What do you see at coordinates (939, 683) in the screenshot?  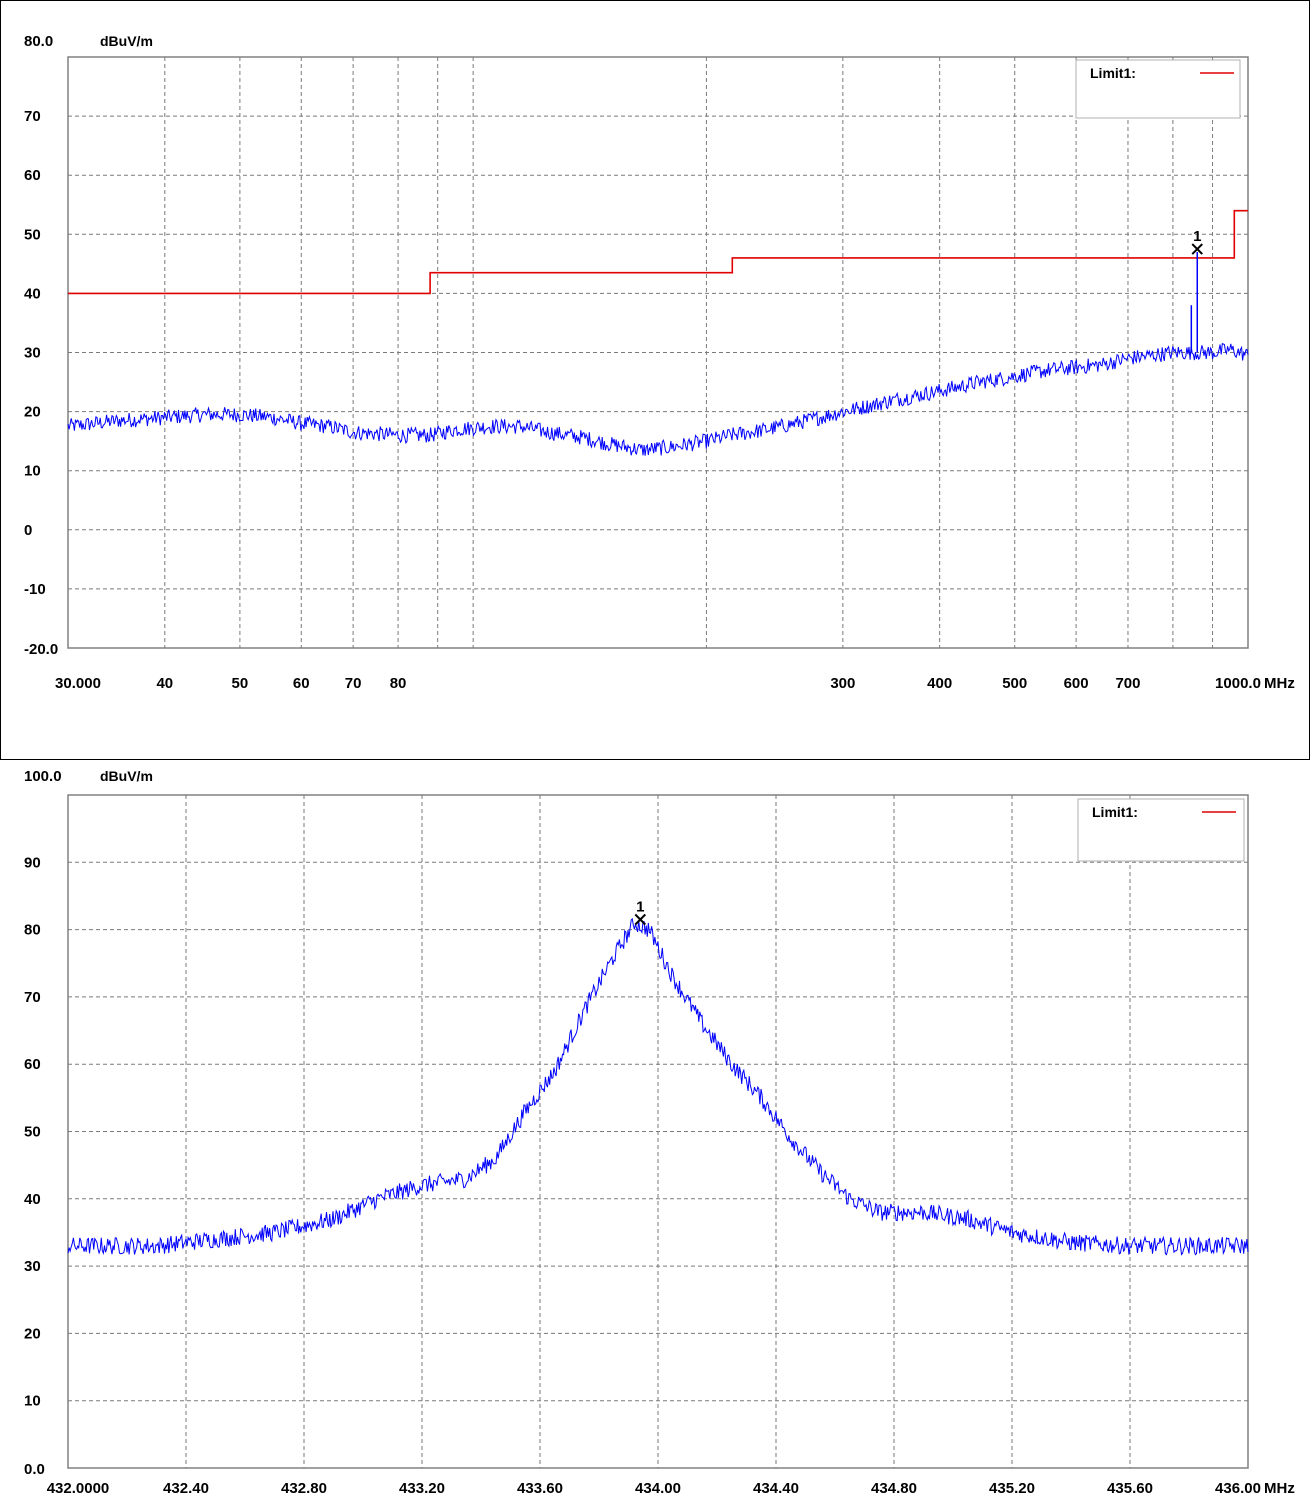 I see `x-tick-label: 400` at bounding box center [939, 683].